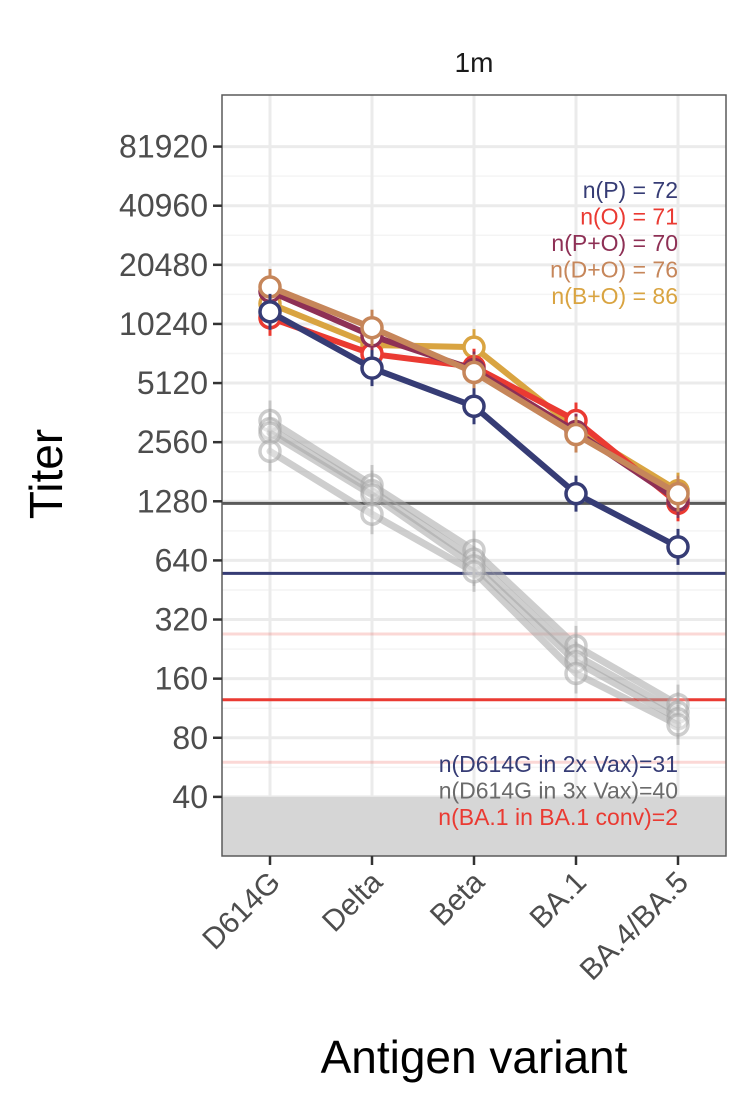 The height and width of the screenshot is (1110, 750). Describe the element at coordinates (163, 265) in the screenshot. I see `y-tick-label: 20480` at that location.